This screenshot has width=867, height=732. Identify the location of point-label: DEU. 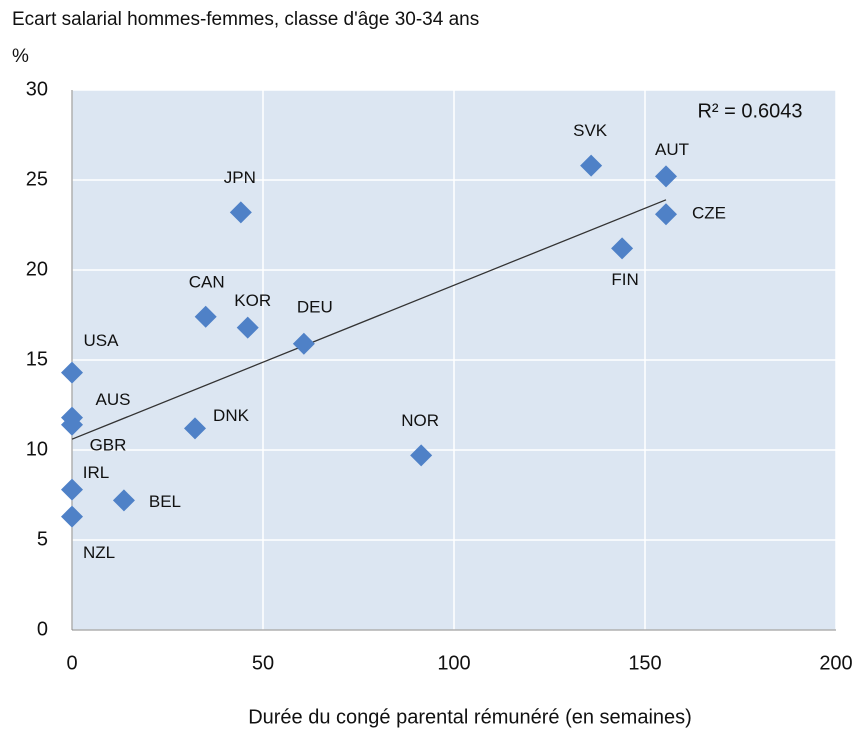
(315, 306).